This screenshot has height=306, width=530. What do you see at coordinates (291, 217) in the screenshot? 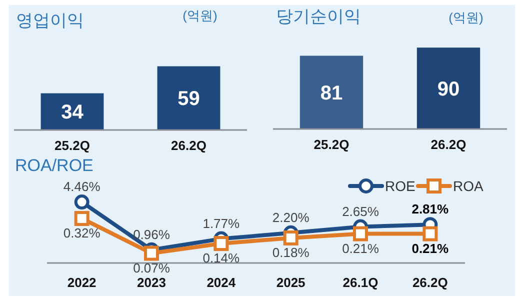
I see `data-label: 2.20%` at bounding box center [291, 217].